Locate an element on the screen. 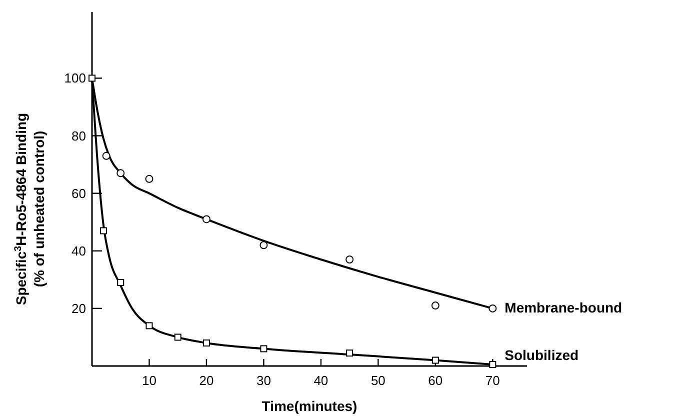 This screenshot has width=677, height=417. series-label: Membrane-bound is located at coordinates (563, 307).